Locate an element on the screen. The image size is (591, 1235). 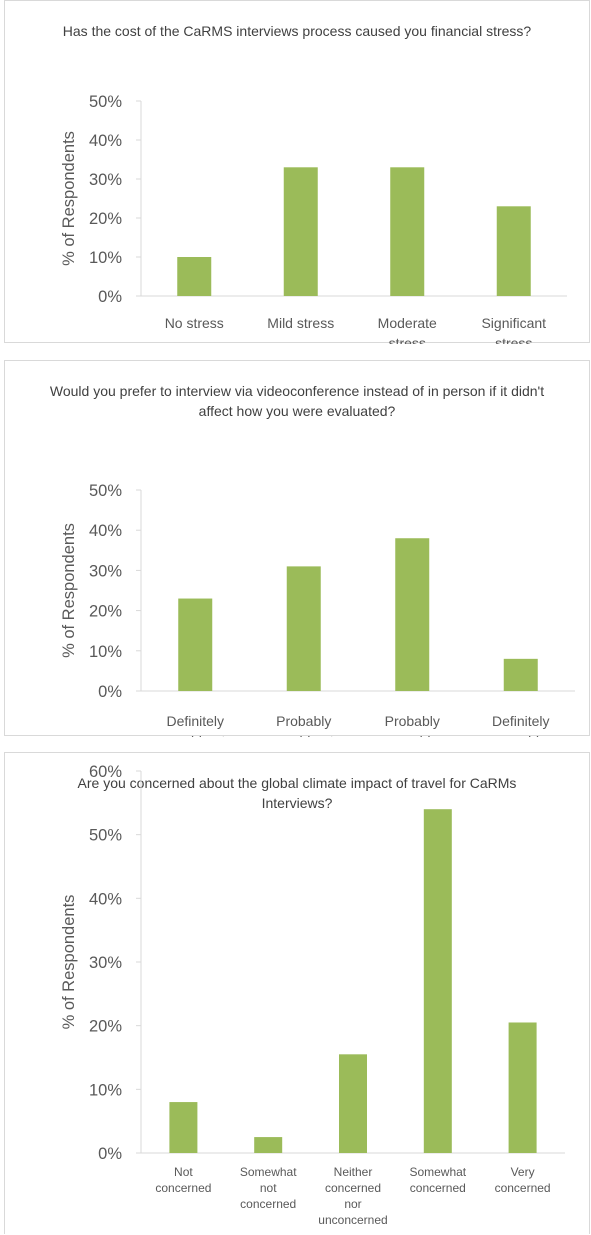
x-category-label: Probablywould not is located at coordinates (303, 725).